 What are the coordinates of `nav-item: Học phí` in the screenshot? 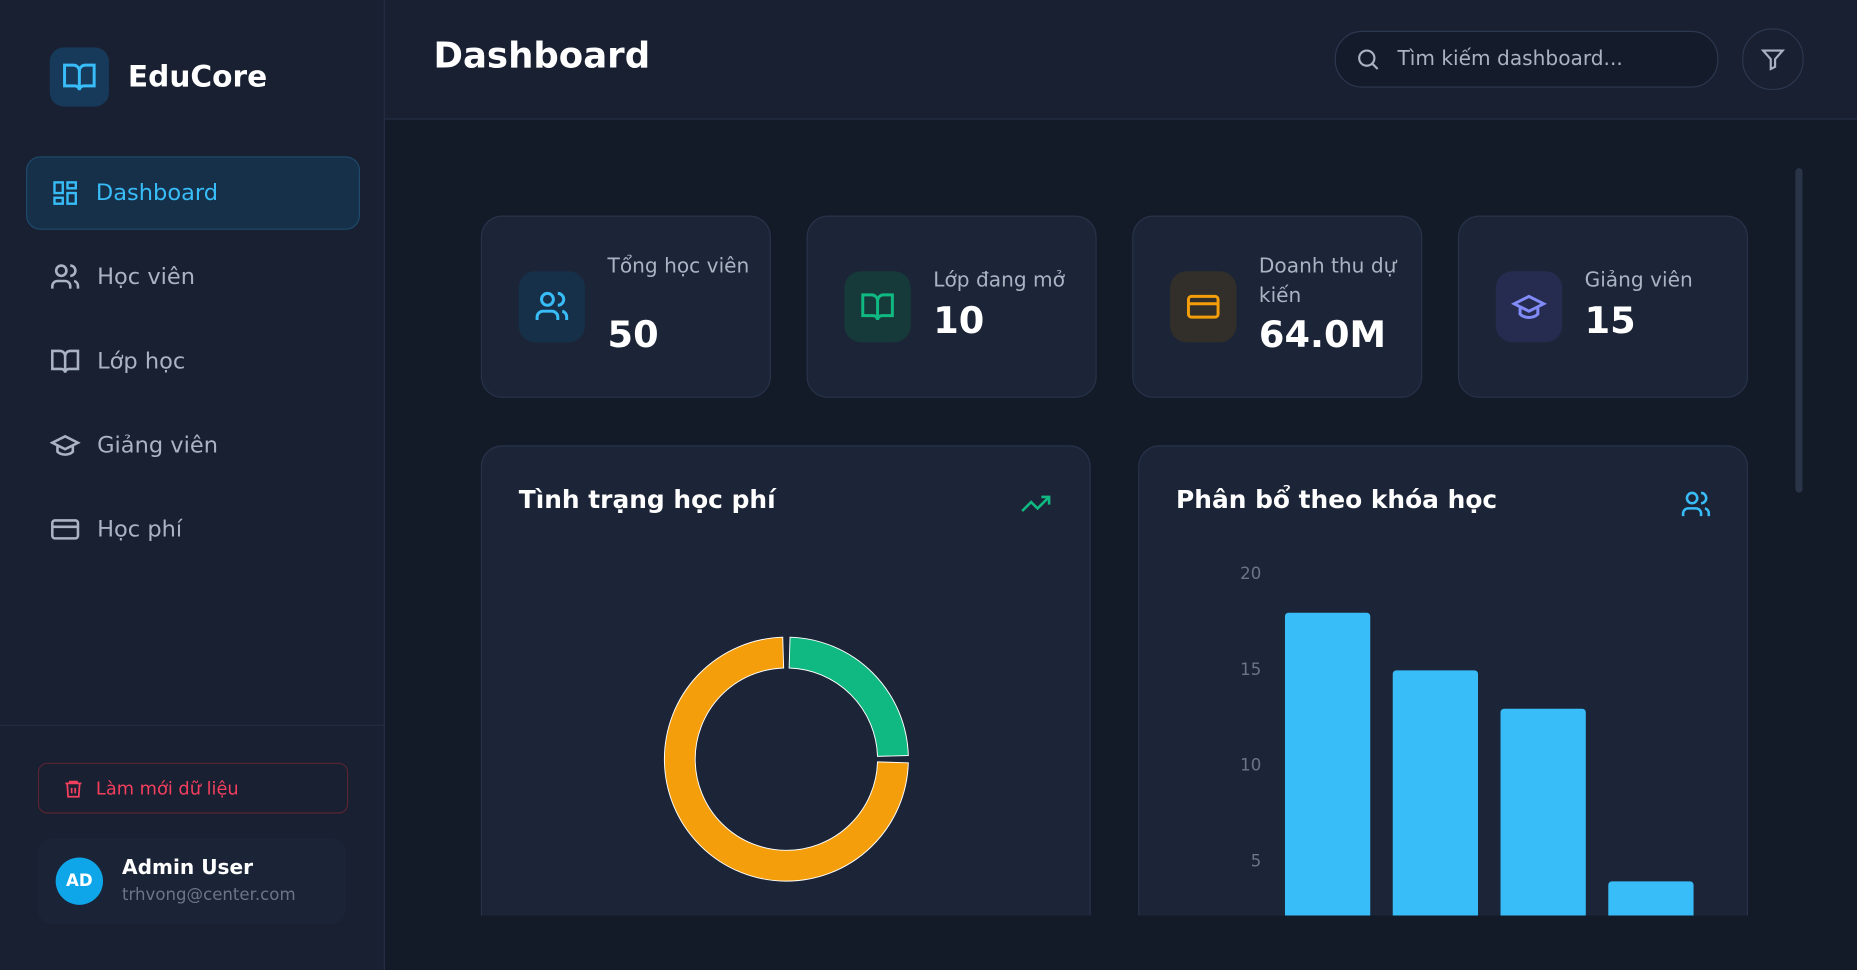 It's located at (192, 529).